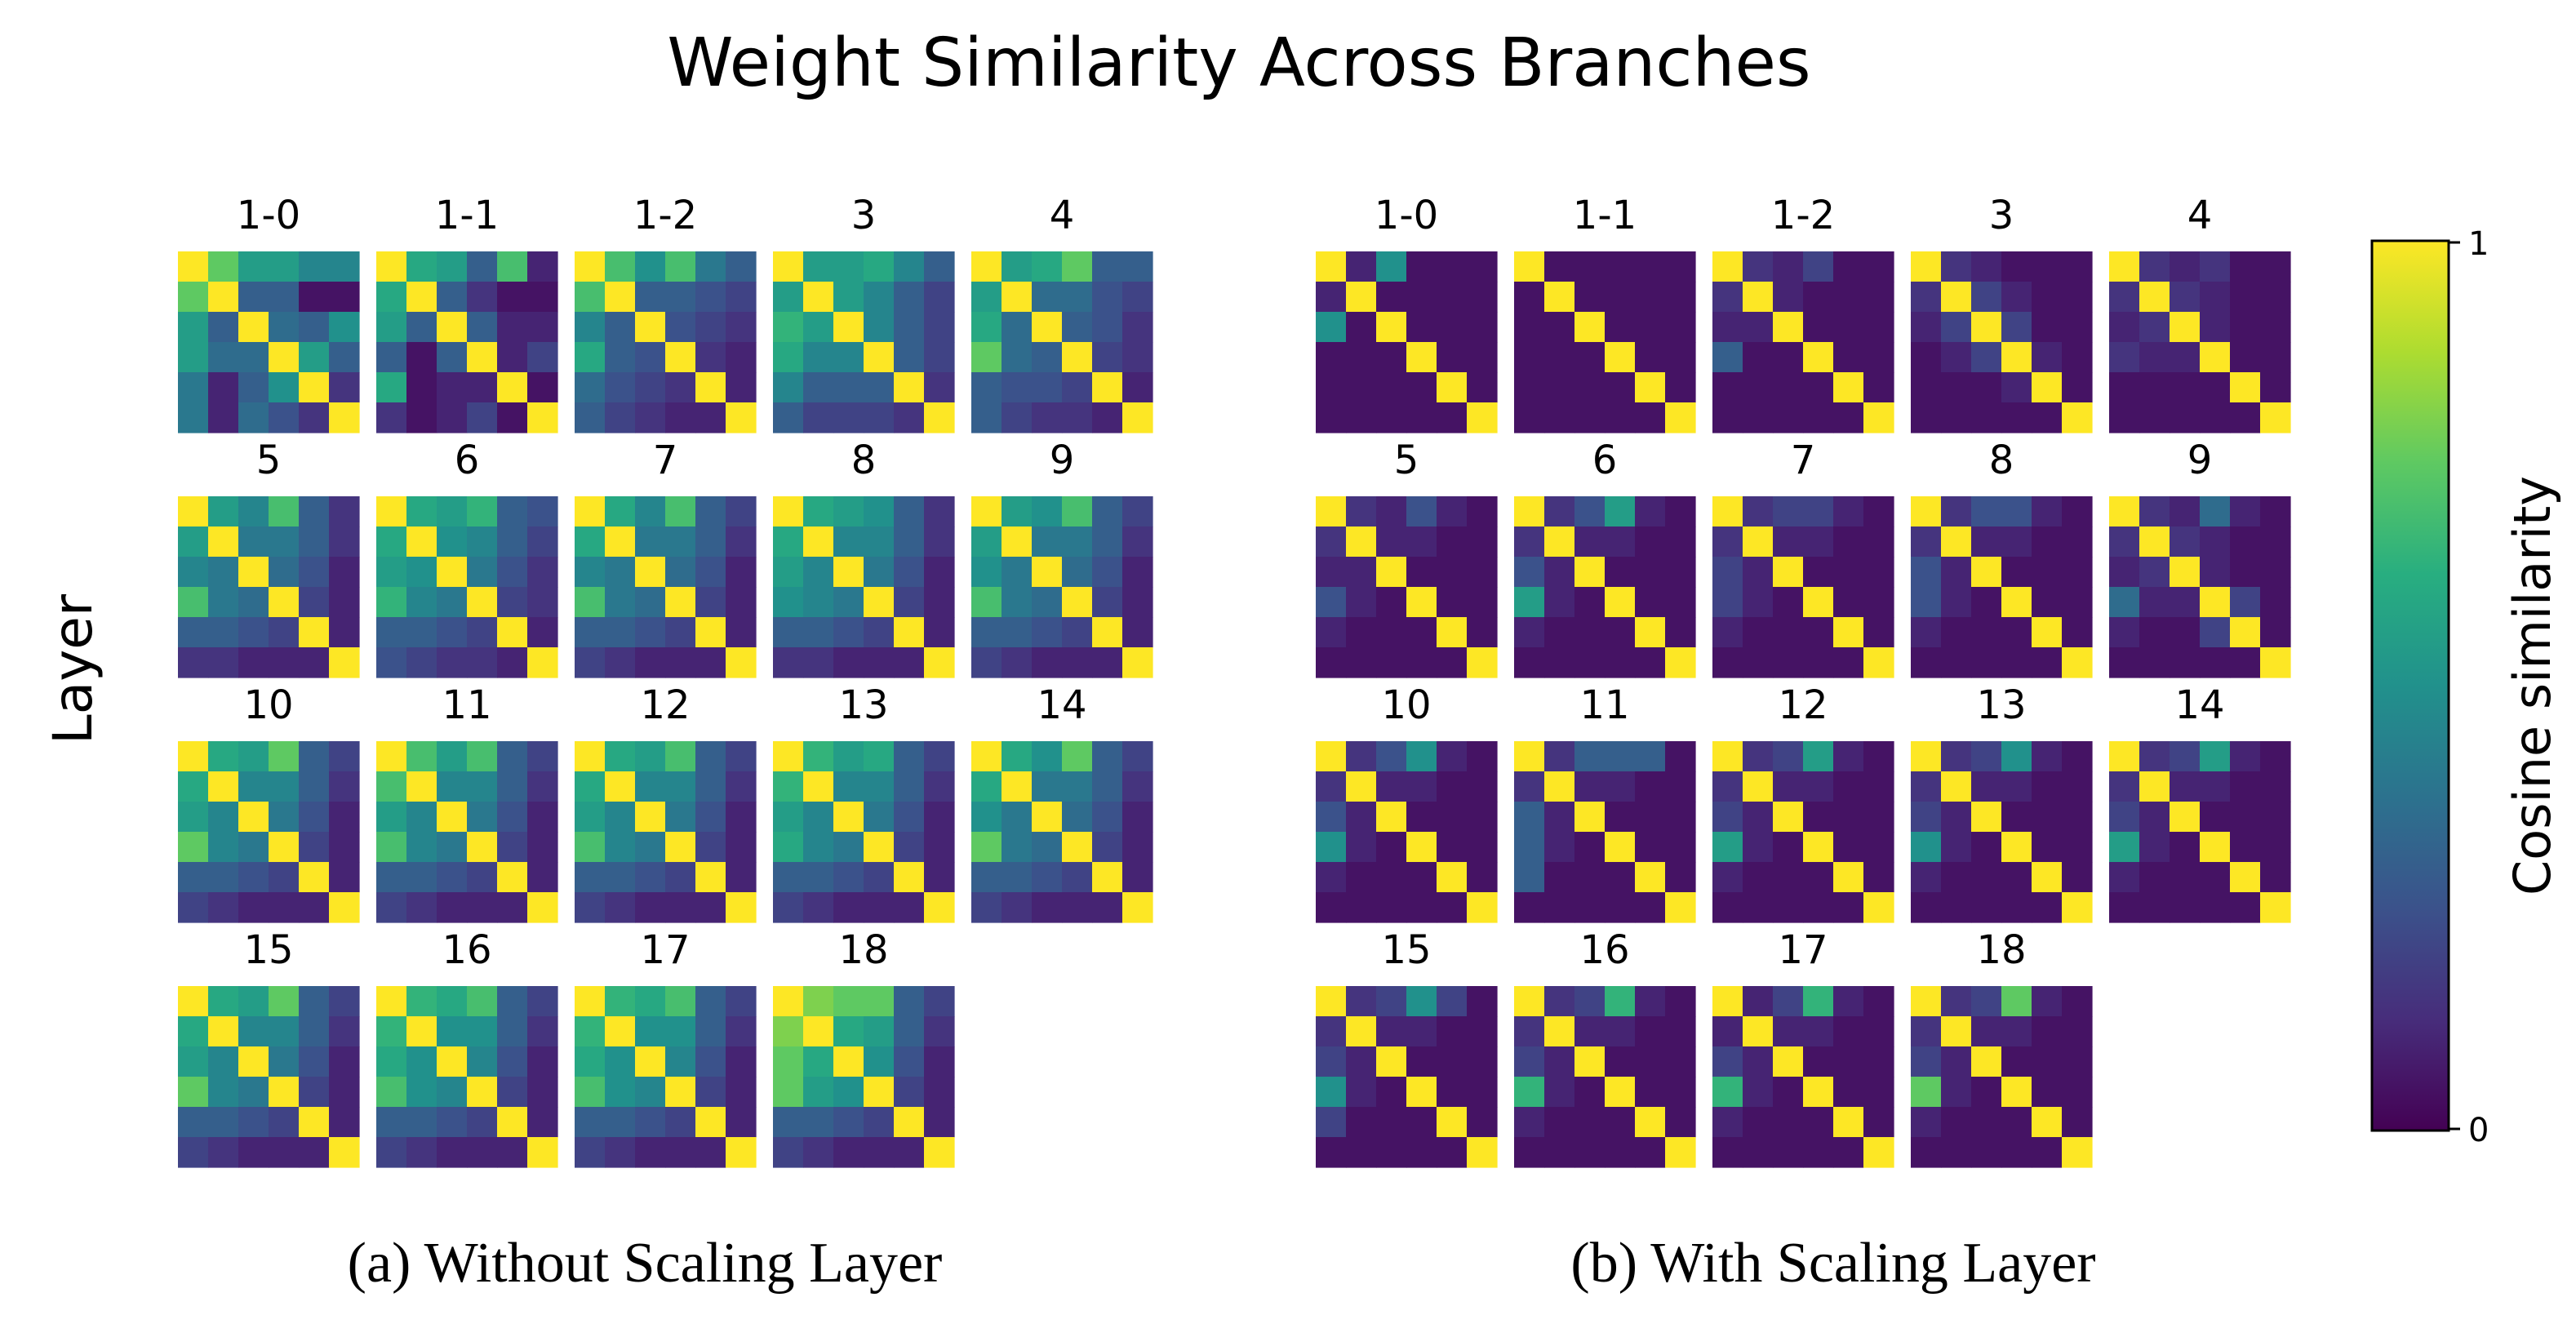 Image resolution: width=2576 pixels, height=1324 pixels. Describe the element at coordinates (467, 216) in the screenshot. I see `heatmap-title: 1-1` at that location.